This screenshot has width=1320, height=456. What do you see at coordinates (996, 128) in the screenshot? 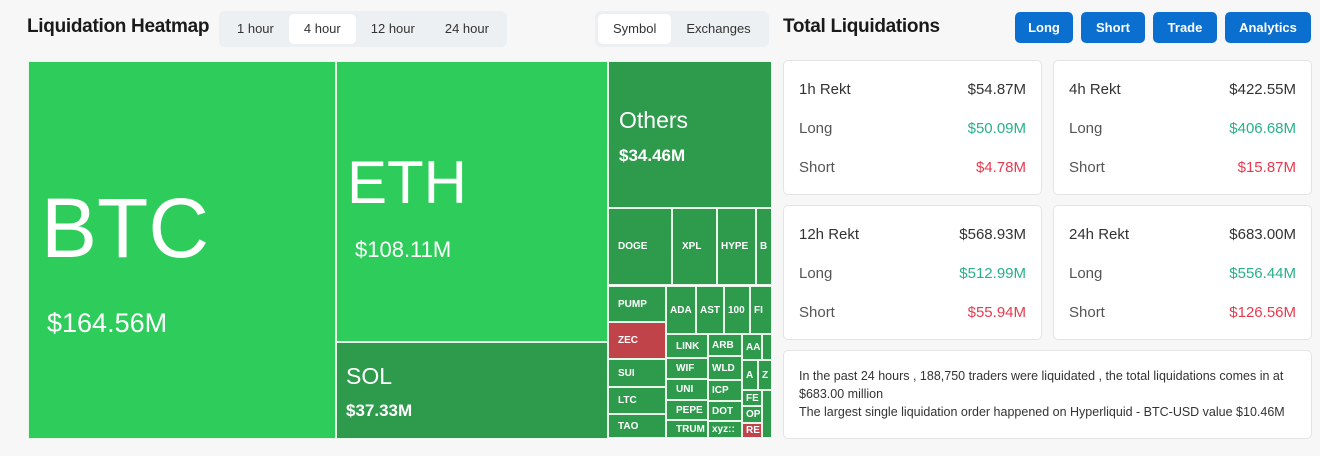
I see `row-value: $50.09M` at bounding box center [996, 128].